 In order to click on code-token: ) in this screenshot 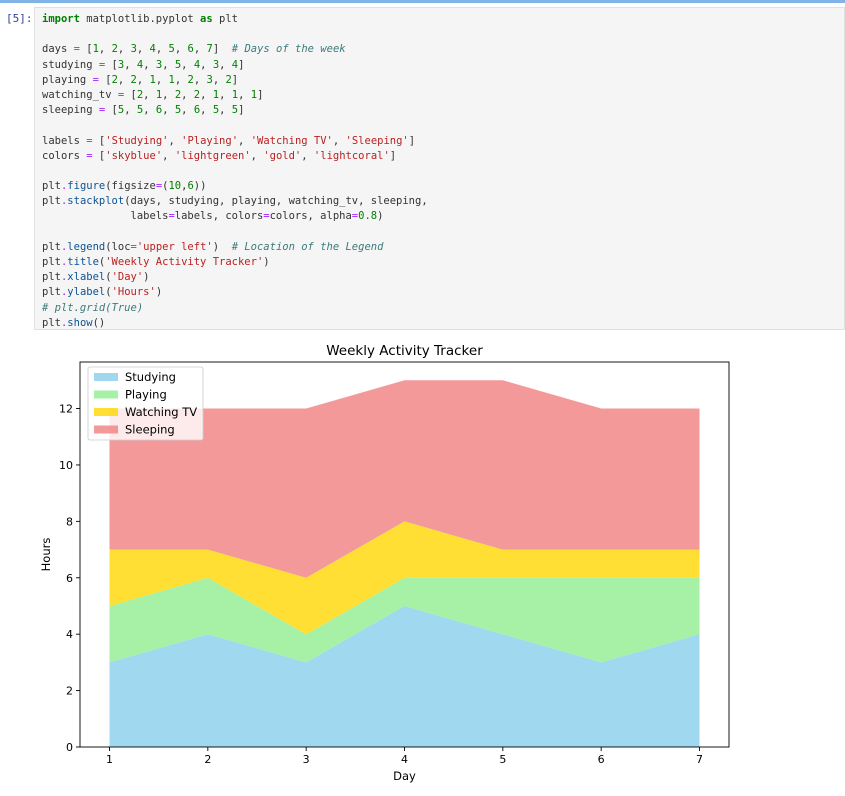, I will do `click(266, 262)`.